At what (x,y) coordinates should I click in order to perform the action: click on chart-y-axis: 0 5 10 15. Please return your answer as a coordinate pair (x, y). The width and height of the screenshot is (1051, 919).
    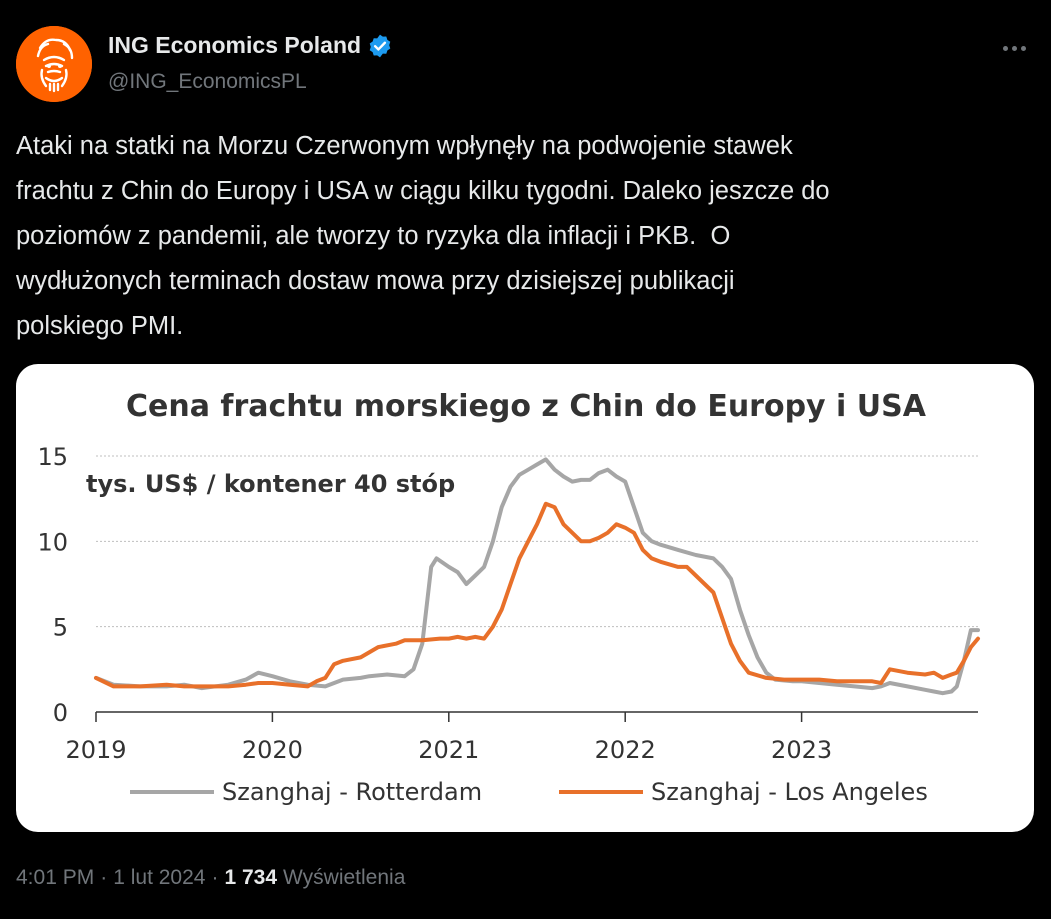
    Looking at the image, I should click on (52, 585).